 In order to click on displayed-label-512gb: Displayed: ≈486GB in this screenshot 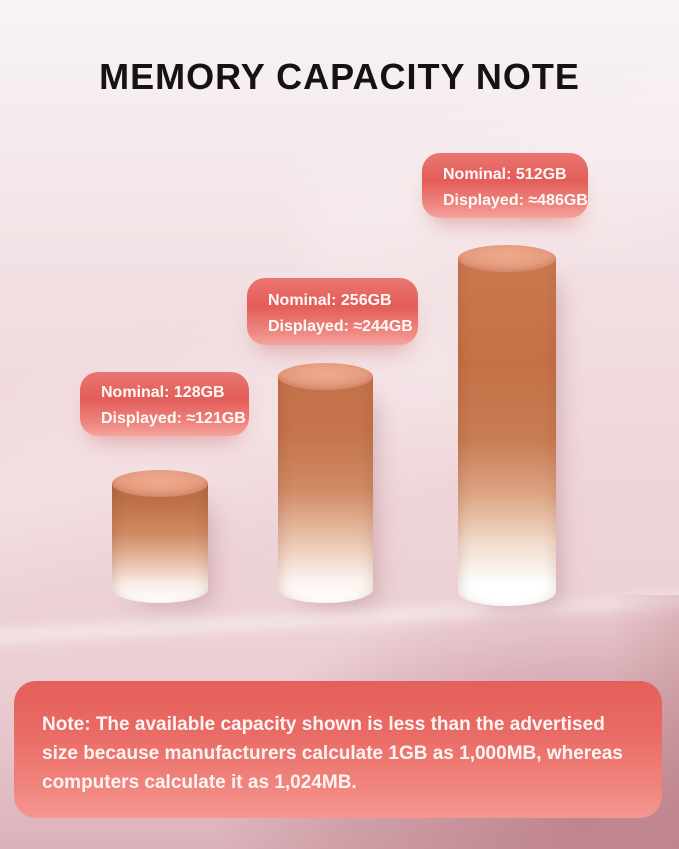, I will do `click(515, 200)`.